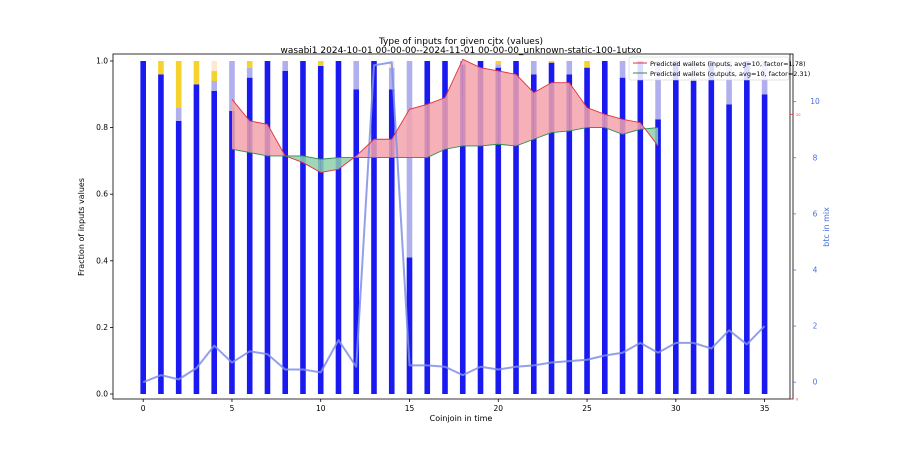 The height and width of the screenshot is (450, 900). What do you see at coordinates (102, 127) in the screenshot?
I see `y-tick-label-0.8: 0.8` at bounding box center [102, 127].